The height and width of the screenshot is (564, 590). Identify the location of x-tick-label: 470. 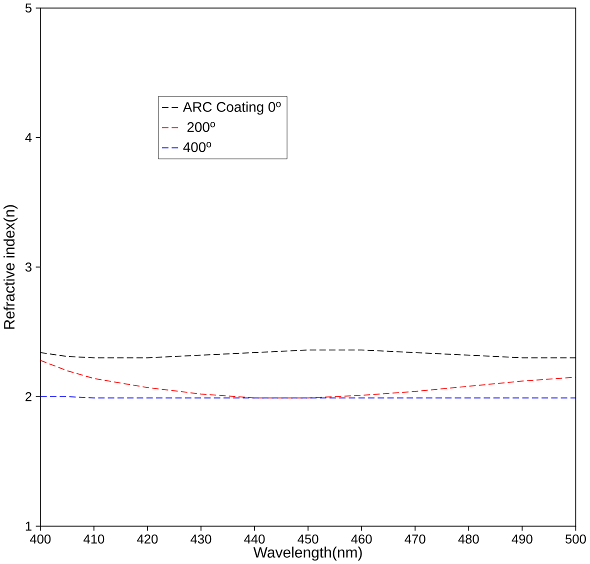
(415, 539).